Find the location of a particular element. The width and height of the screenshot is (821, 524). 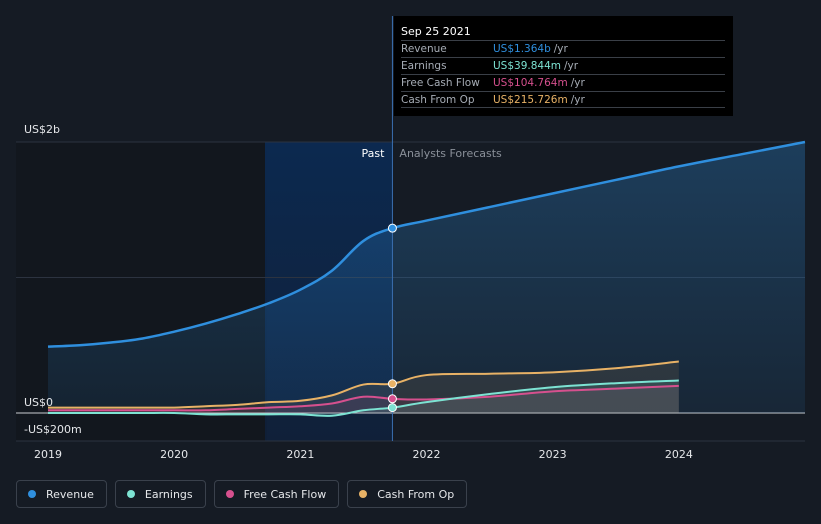

tooltip-row-free-cash-flow: Free Cash Flow US$104.764m /yr is located at coordinates (563, 82).